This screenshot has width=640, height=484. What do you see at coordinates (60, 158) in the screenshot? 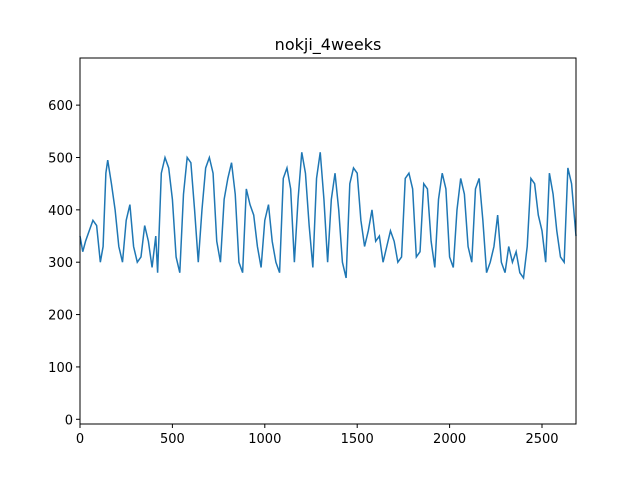
I see `y-tick-label: 500` at bounding box center [60, 158].